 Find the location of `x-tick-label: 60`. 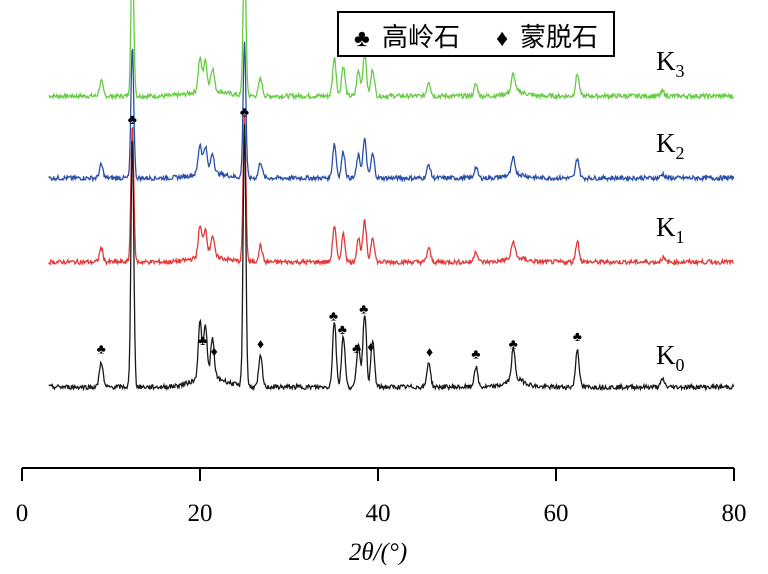

x-tick-label: 60 is located at coordinates (556, 513).